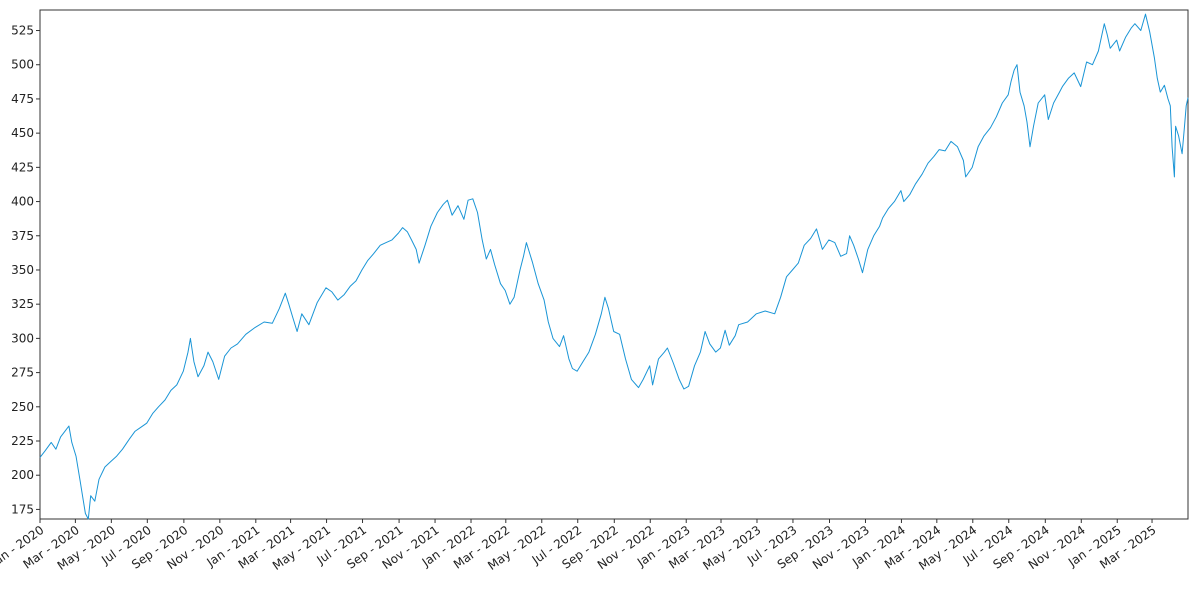  I want to click on y-tick-label: 300, so click(22, 338).